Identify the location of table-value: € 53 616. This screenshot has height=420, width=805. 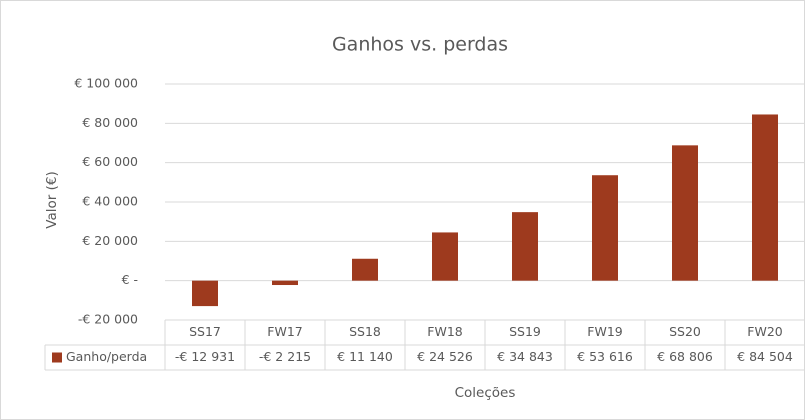
(605, 356).